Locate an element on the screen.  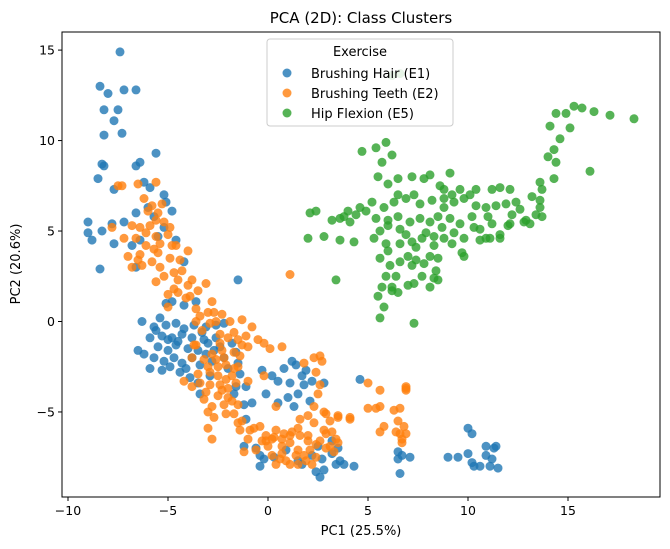
y-tick-label--5: −5 is located at coordinates (46, 411).